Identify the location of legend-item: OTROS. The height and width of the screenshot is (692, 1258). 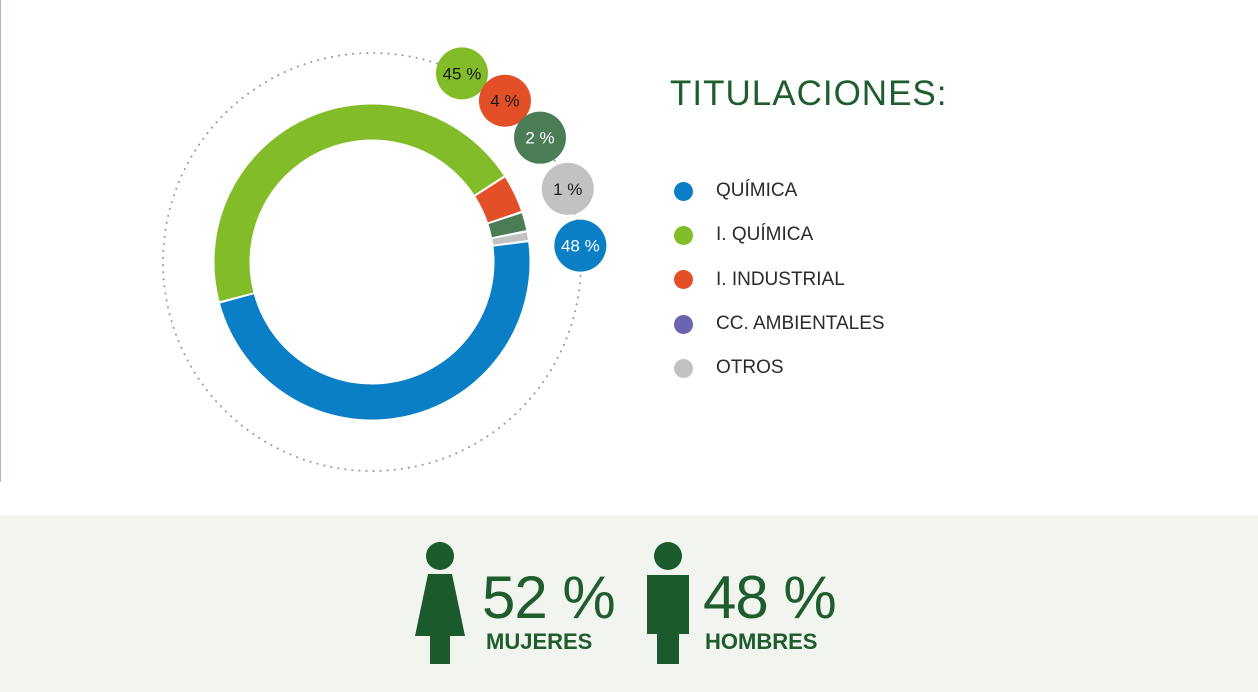
(779, 368).